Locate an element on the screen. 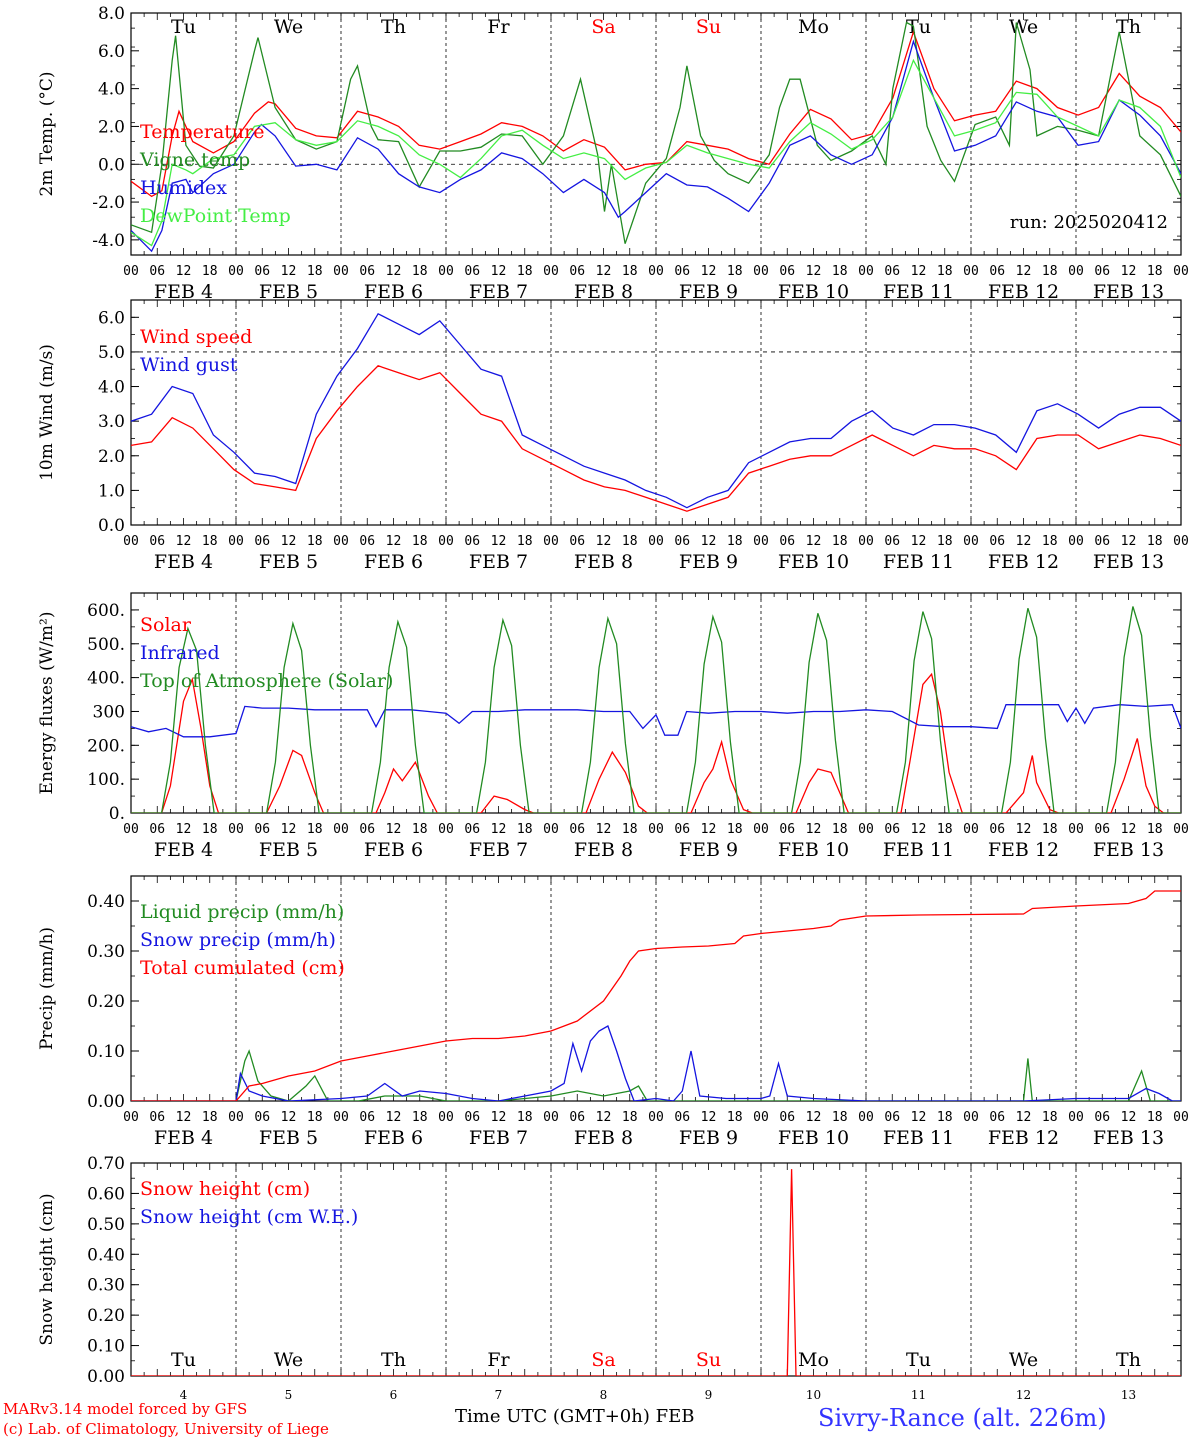 The width and height of the screenshot is (1194, 1440). y-axis-label: Energy fluxes (W/m²) is located at coordinates (47, 703).